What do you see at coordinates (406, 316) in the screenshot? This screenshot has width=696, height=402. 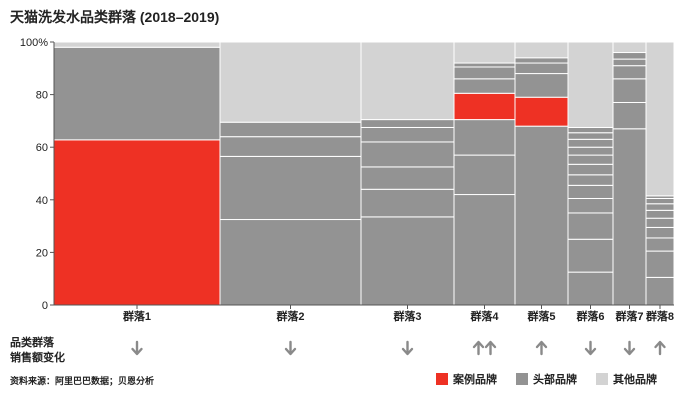 I see `x-tick-label-3: 群落3` at bounding box center [406, 316].